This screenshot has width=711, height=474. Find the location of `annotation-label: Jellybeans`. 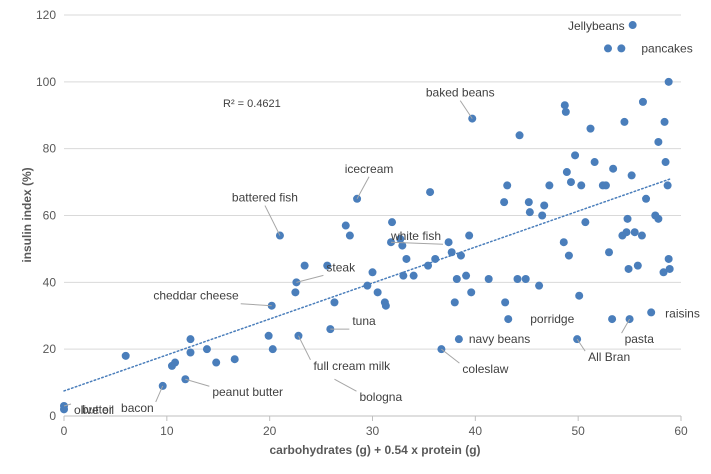

annotation-label: Jellybeans is located at coordinates (596, 26).